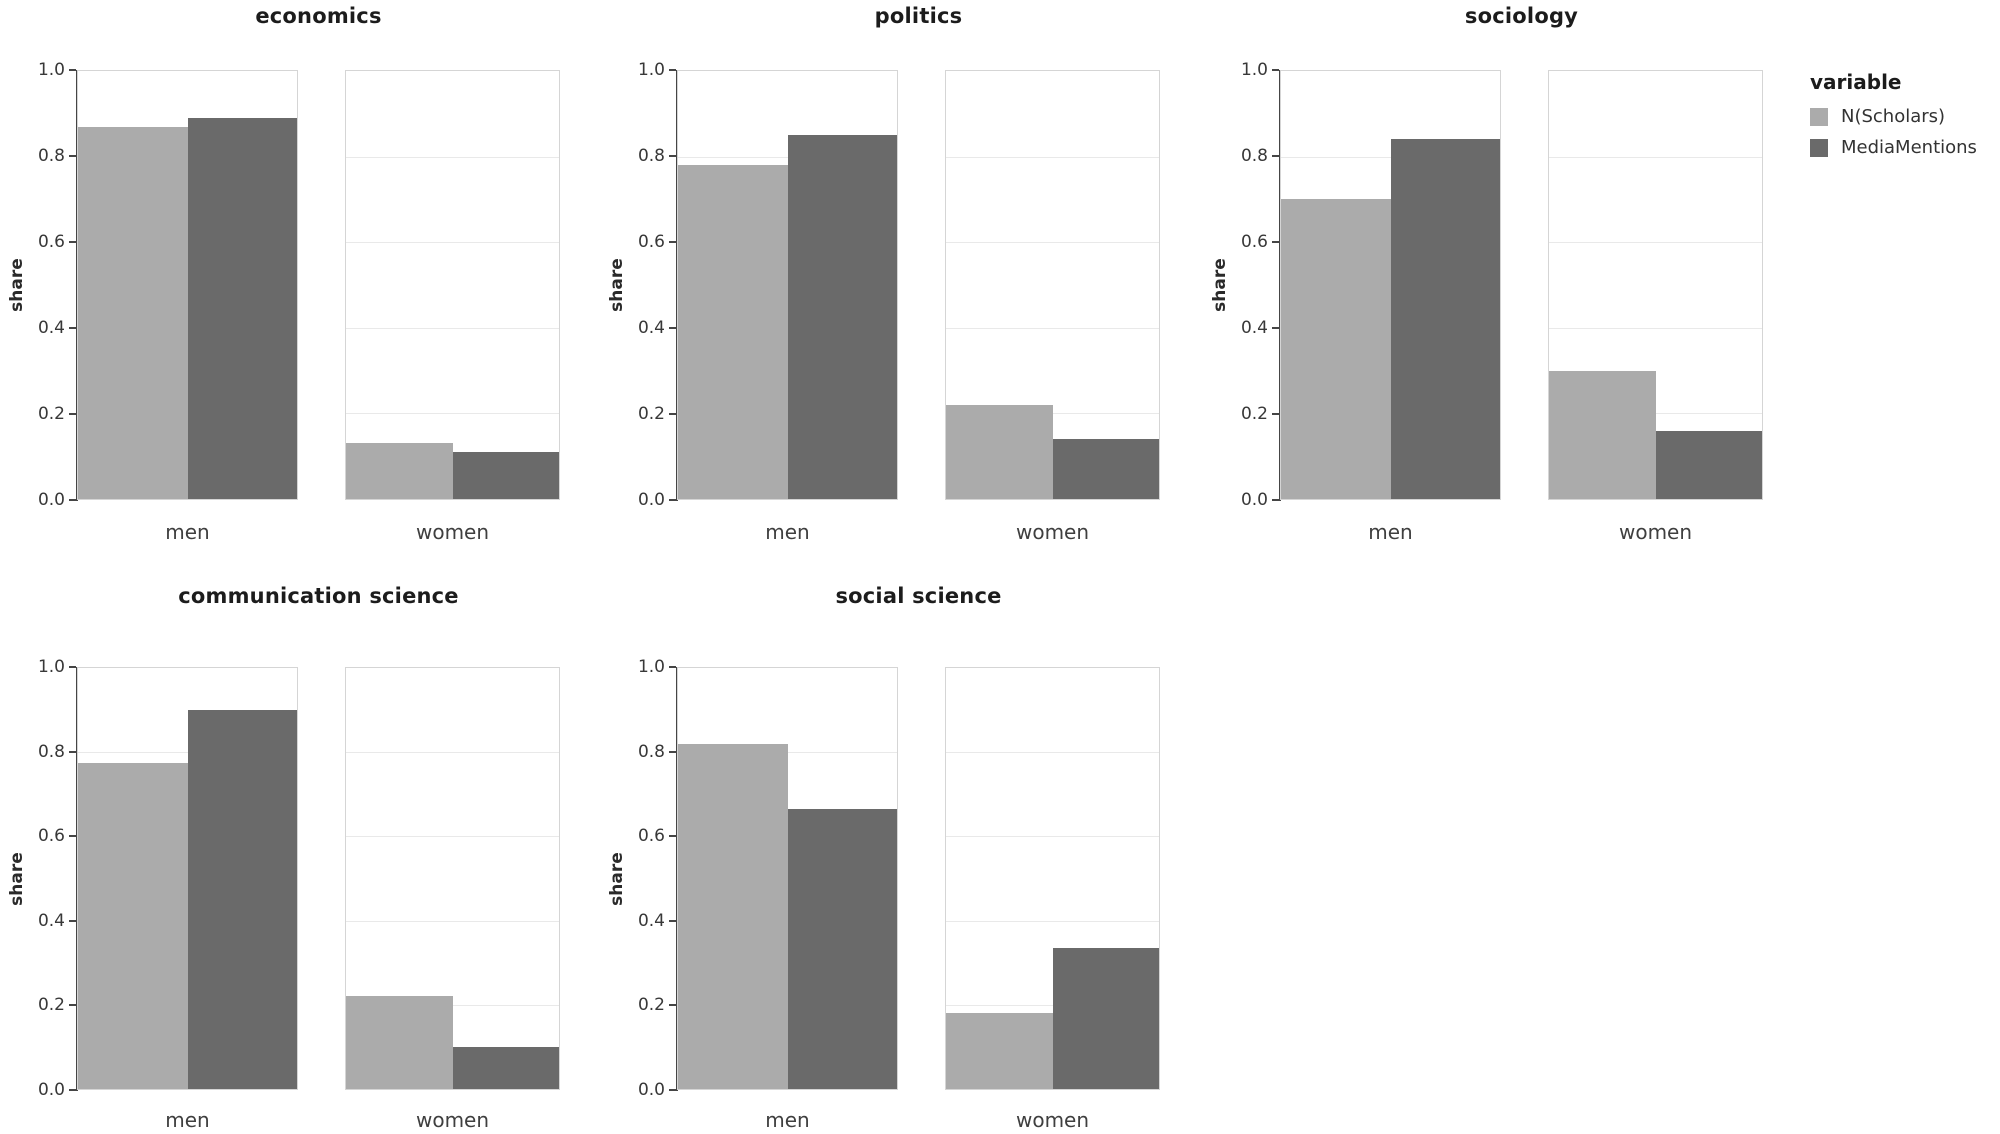 The width and height of the screenshot is (2000, 1134). I want to click on legend-title: variable, so click(1856, 82).